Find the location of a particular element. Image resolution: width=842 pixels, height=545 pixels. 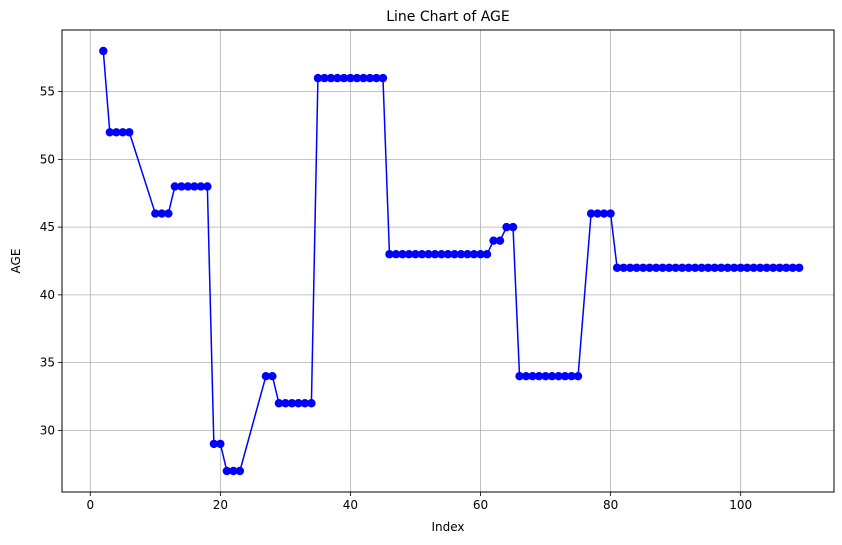

y-tick-label: 55 is located at coordinates (47, 92).